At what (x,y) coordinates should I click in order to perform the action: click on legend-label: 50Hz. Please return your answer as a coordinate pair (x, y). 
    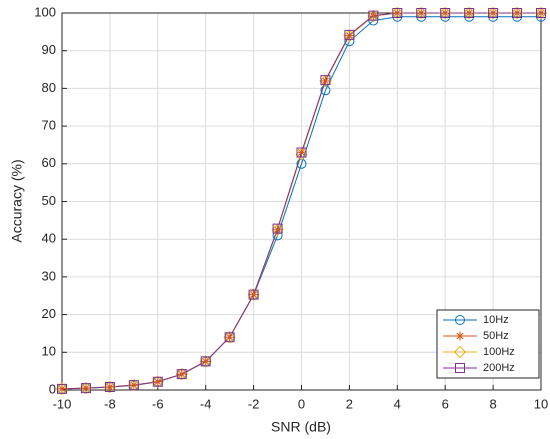
    Looking at the image, I should click on (496, 336).